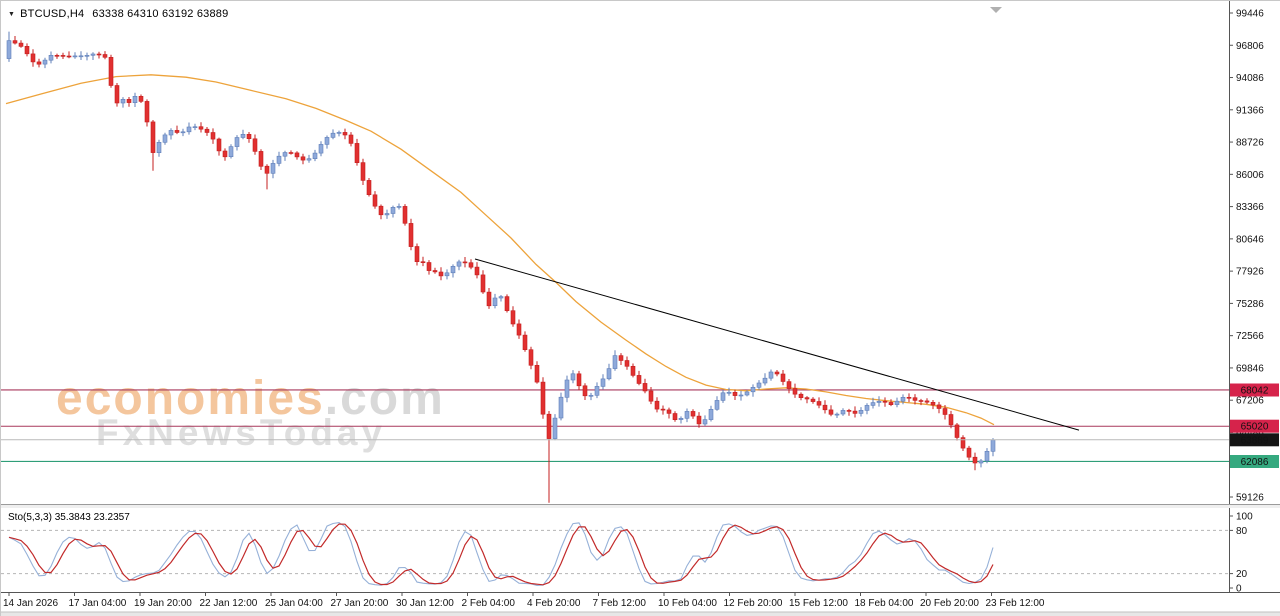 The height and width of the screenshot is (616, 1280). Describe the element at coordinates (294, 603) in the screenshot. I see `svg-text: 25 Jan 04:00` at that location.